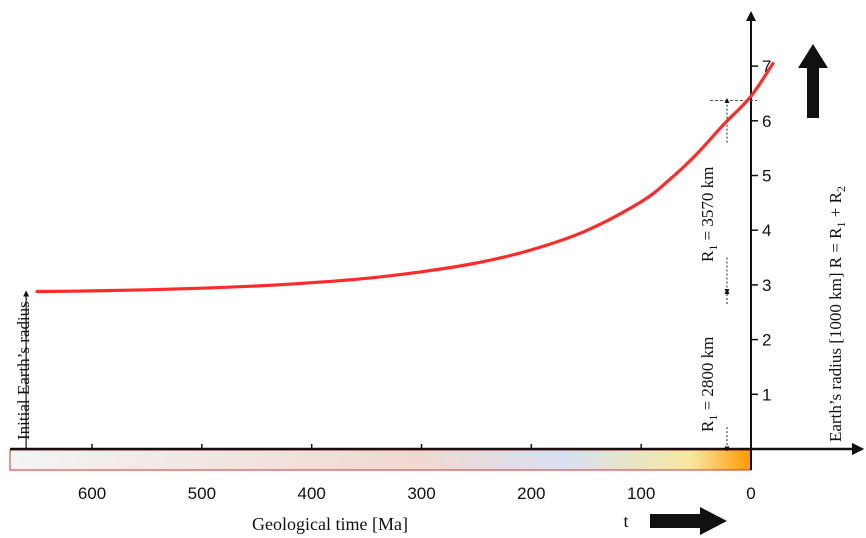 This screenshot has width=866, height=538. I want to click on r1-2800-label: R1 = 2800 km, so click(709, 384).